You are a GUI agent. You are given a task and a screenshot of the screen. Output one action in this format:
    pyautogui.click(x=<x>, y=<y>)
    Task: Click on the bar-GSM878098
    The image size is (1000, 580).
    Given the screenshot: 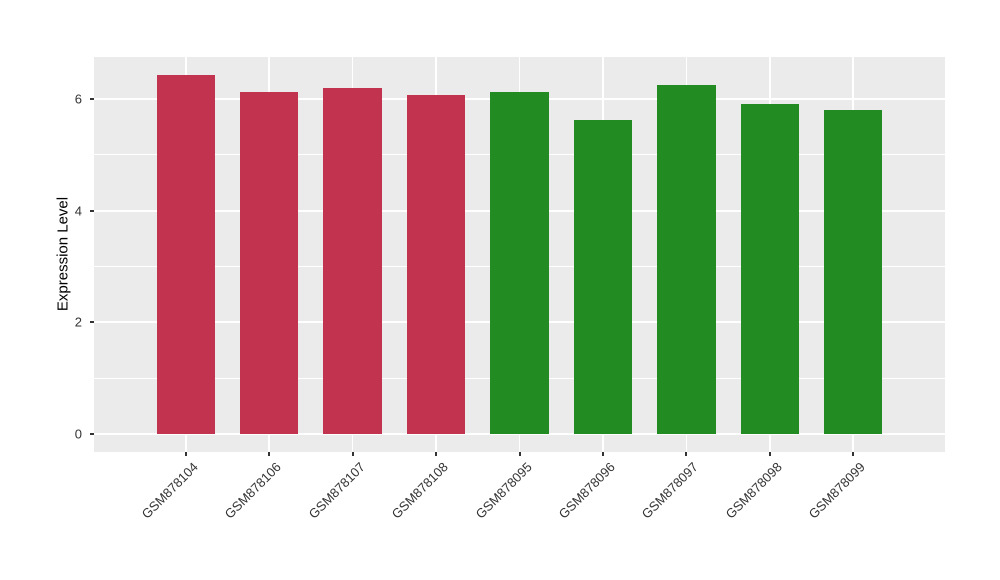 What is the action you would take?
    pyautogui.click(x=769, y=269)
    